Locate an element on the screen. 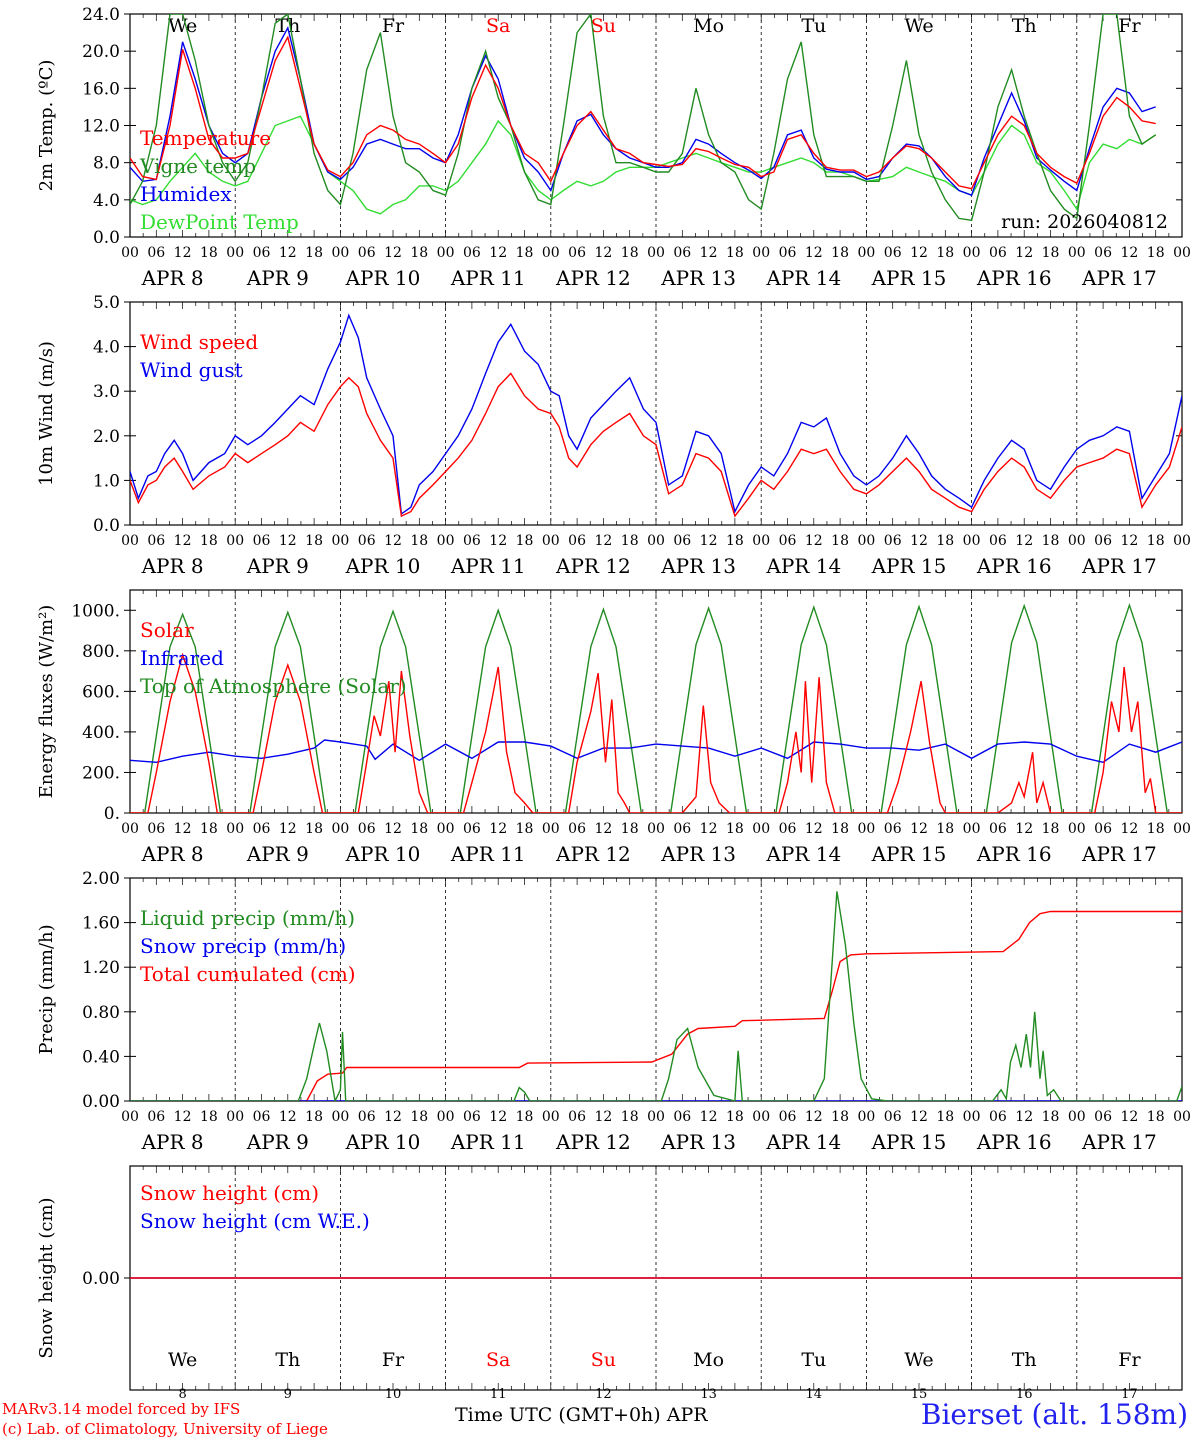 The image size is (1194, 1440). y-tick-label: 0.40 is located at coordinates (101, 1057).